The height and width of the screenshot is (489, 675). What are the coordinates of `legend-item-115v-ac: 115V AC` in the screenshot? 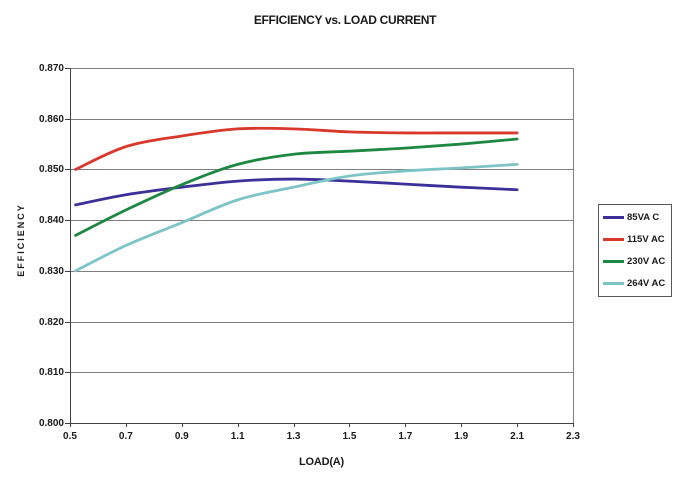 It's located at (637, 239).